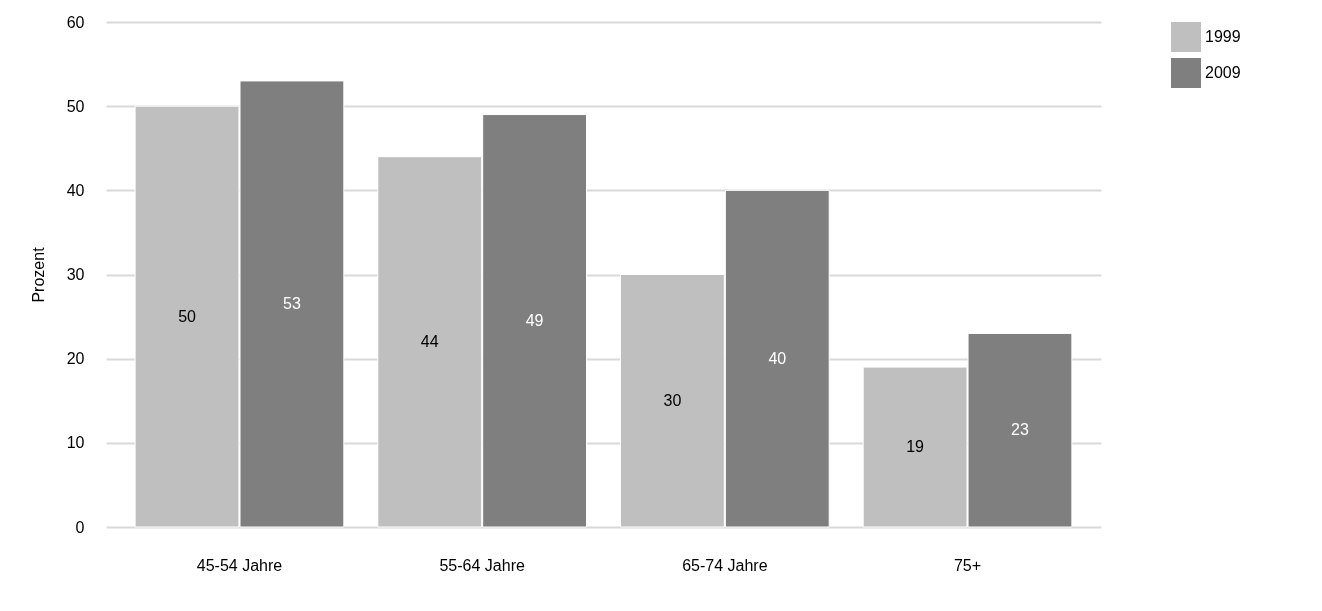  Describe the element at coordinates (75, 443) in the screenshot. I see `y-tick-label: 10` at that location.